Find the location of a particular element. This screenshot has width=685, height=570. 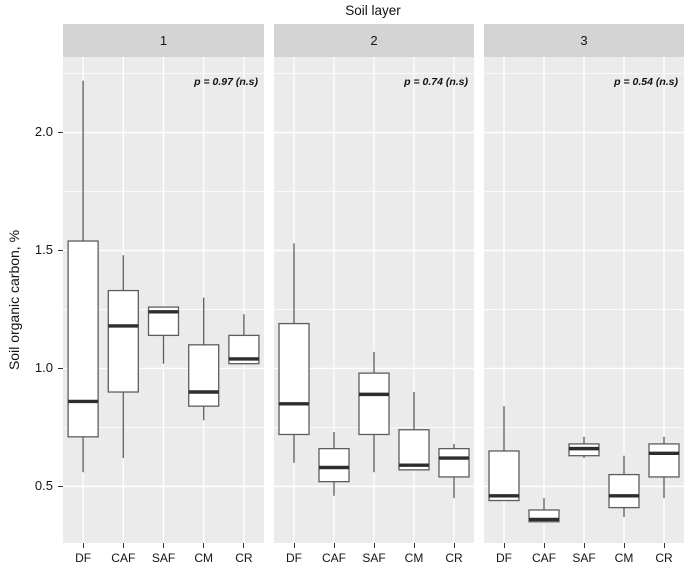

y-tick-label: 1.0 is located at coordinates (43, 368).